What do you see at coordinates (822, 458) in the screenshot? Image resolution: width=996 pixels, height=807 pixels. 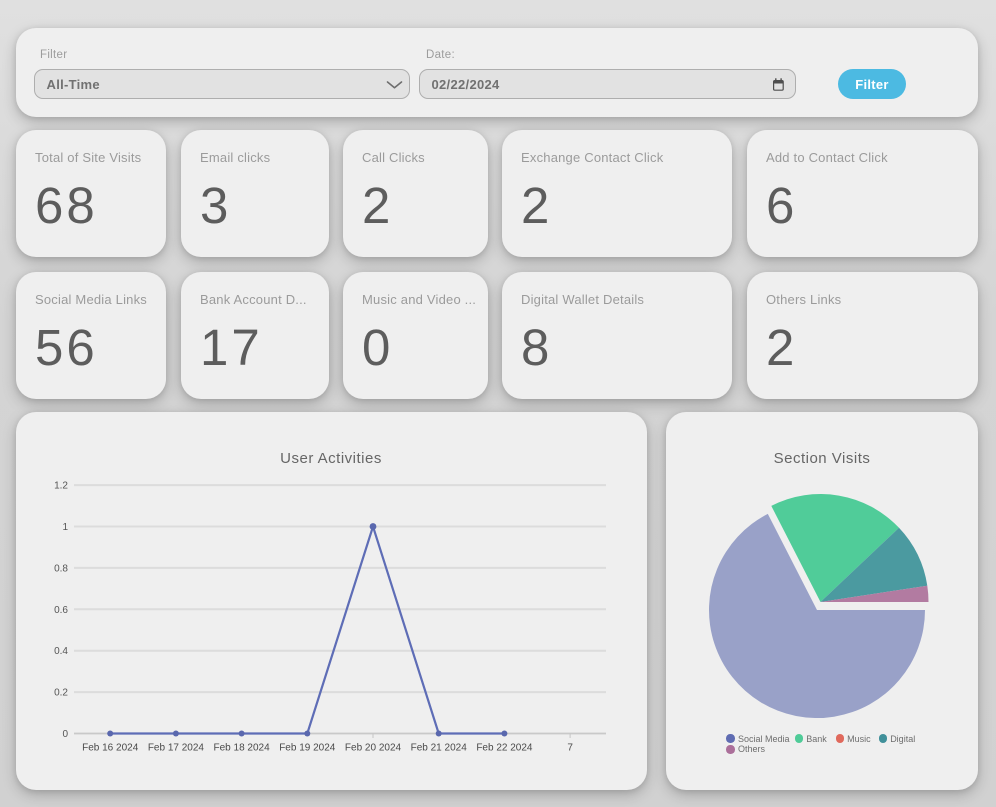 I see `svg-text: Section Visits` at bounding box center [822, 458].